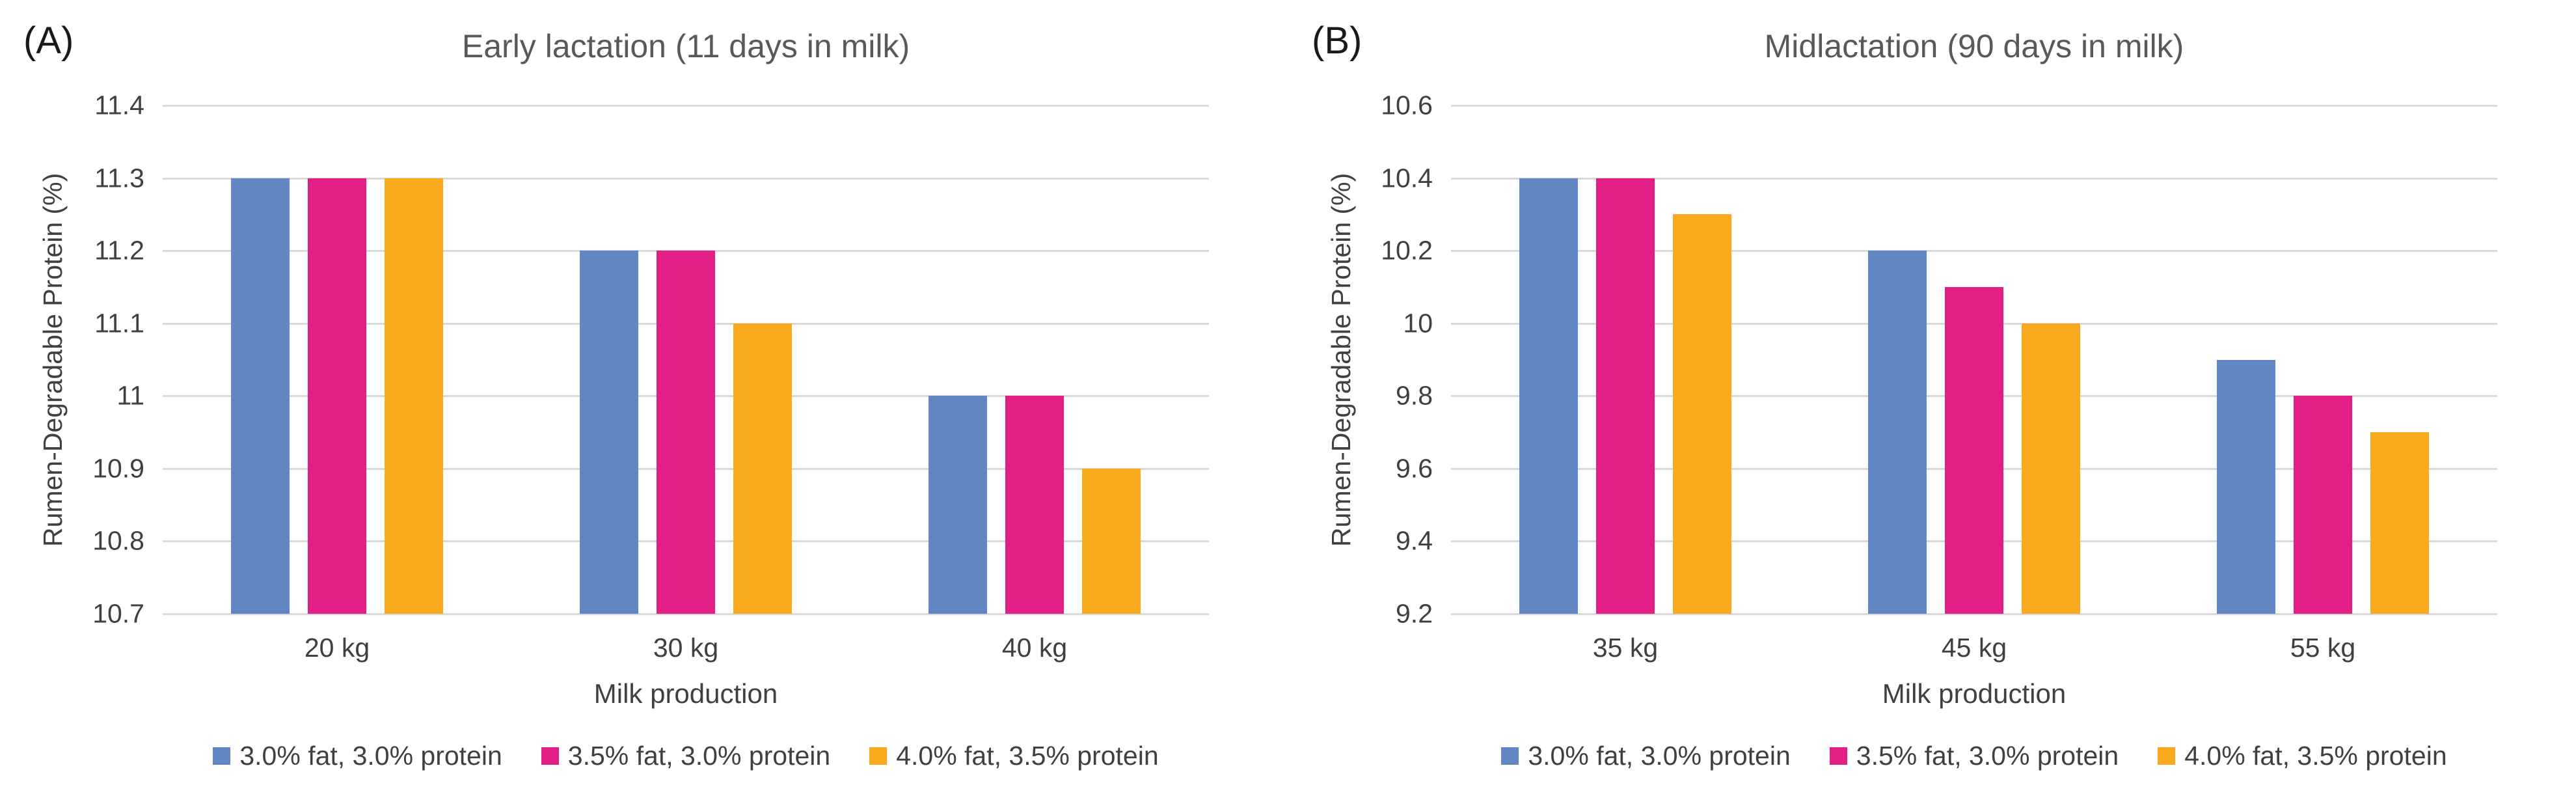  What do you see at coordinates (1407, 178) in the screenshot?
I see `y-tick-label: 10.4` at bounding box center [1407, 178].